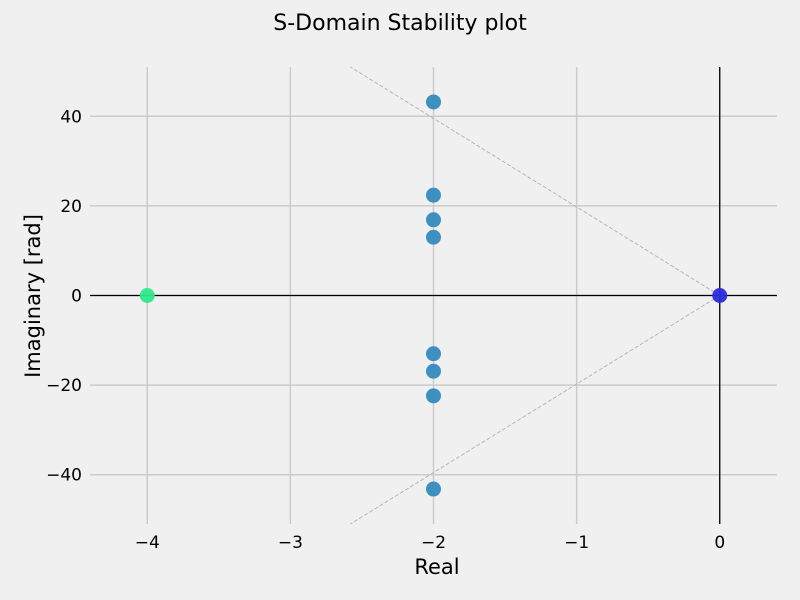  What do you see at coordinates (433, 543) in the screenshot?
I see `x-tick-label: −2` at bounding box center [433, 543].